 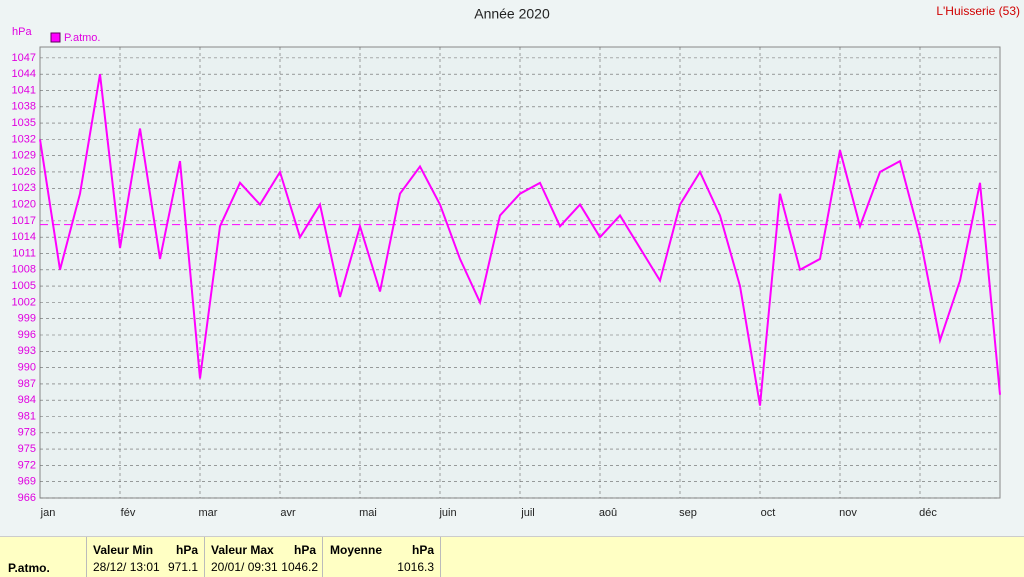 What do you see at coordinates (24, 123) in the screenshot?
I see `y-tick-label: 1035` at bounding box center [24, 123].